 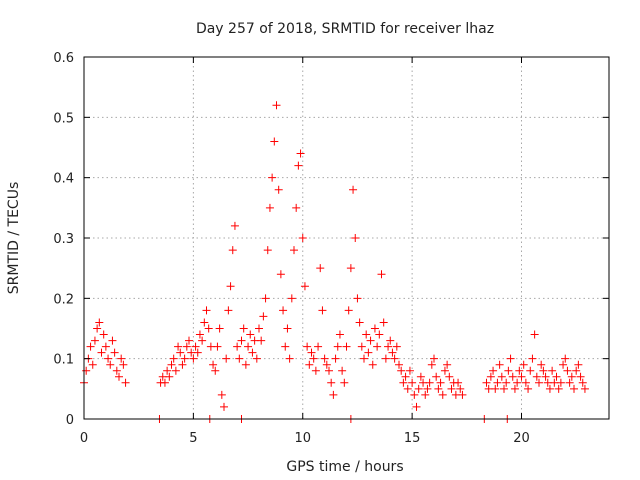 What do you see at coordinates (70, 420) in the screenshot?
I see `y-tick-label: 0` at bounding box center [70, 420].